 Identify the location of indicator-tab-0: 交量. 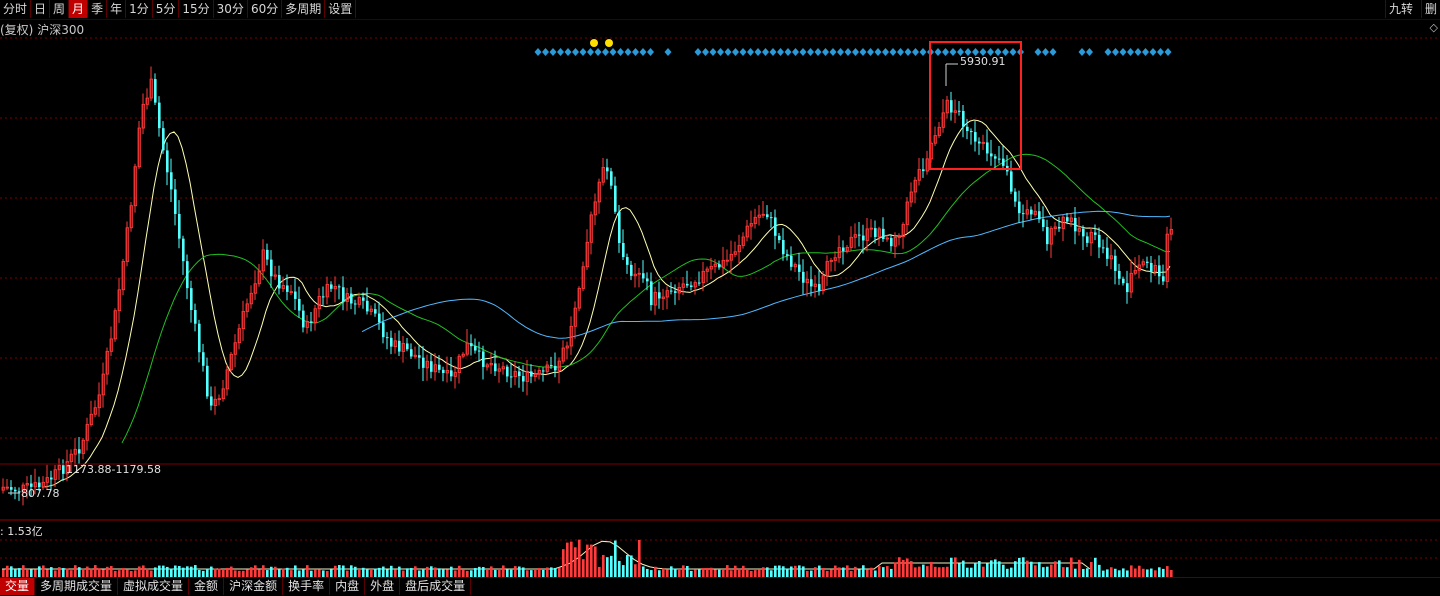
(18, 586).